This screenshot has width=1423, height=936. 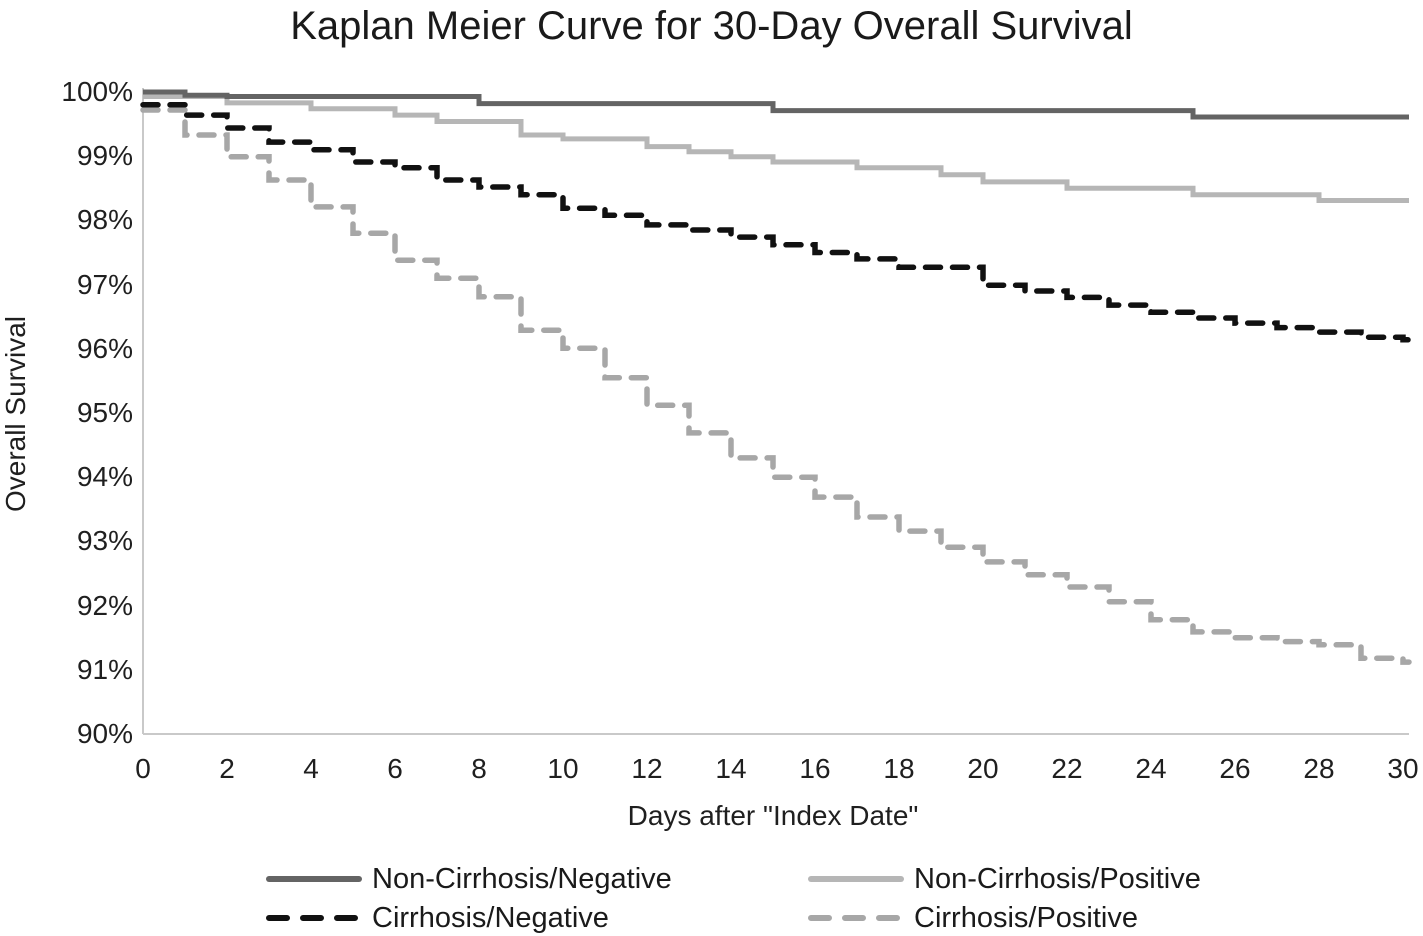 I want to click on series-curve-non-cirrhosis-positive, so click(x=776, y=148).